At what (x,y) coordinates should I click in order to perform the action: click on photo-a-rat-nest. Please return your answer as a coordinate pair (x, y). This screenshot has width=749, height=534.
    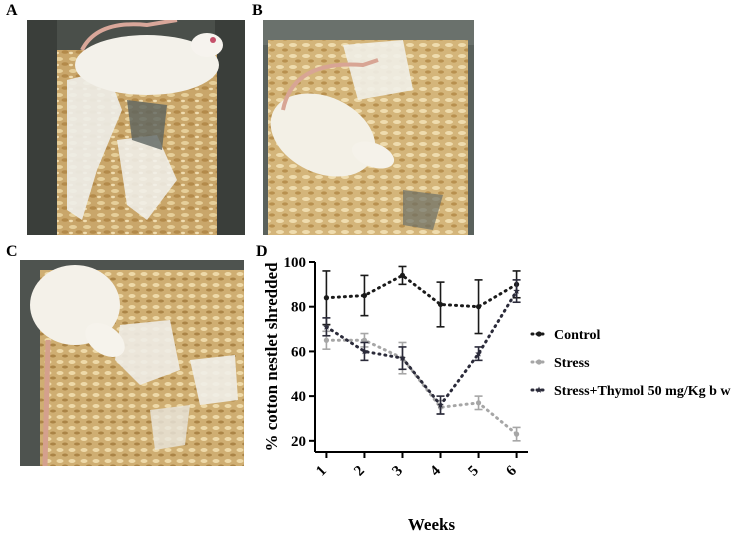
    Looking at the image, I should click on (136, 127).